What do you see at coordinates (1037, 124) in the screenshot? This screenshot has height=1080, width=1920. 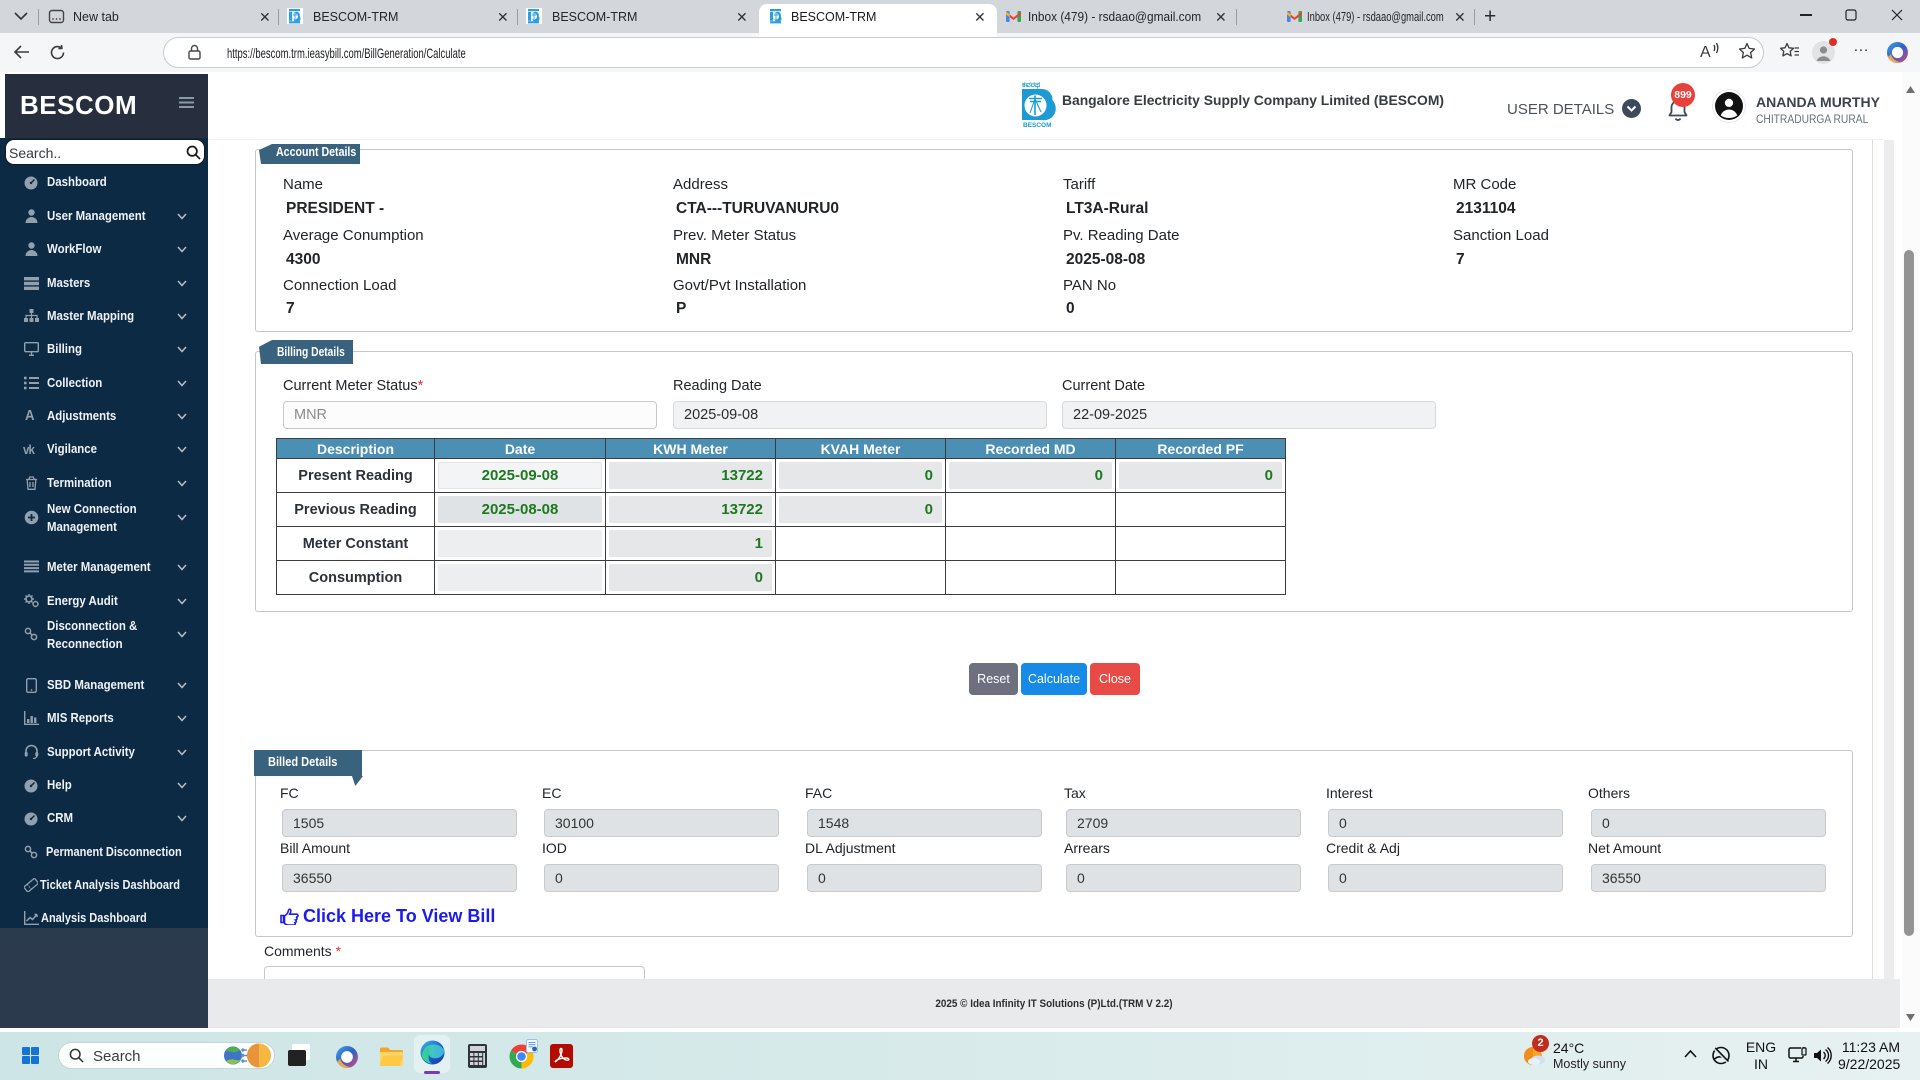 I see `svg-text: BESCOM` at bounding box center [1037, 124].